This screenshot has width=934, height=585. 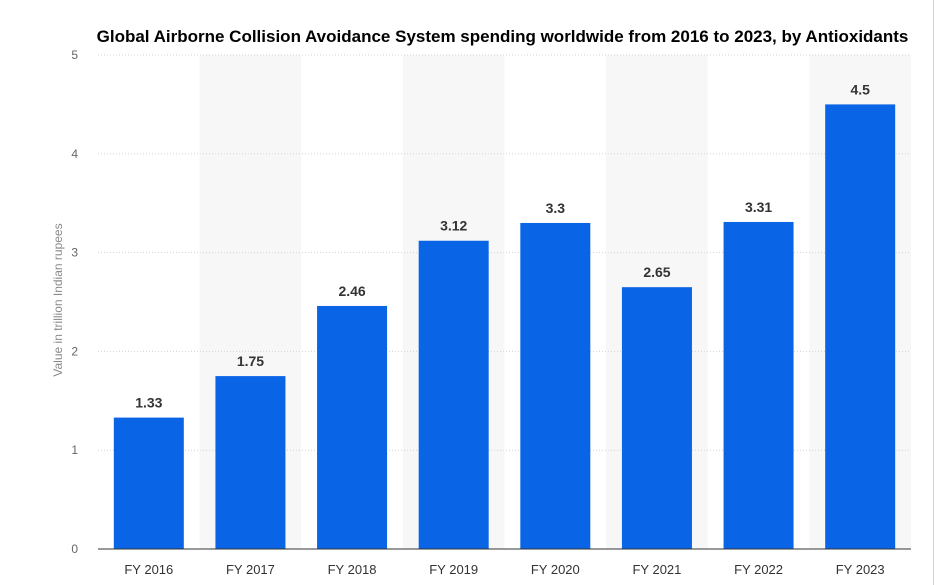 I want to click on y-tick-label: 1, so click(x=74, y=450).